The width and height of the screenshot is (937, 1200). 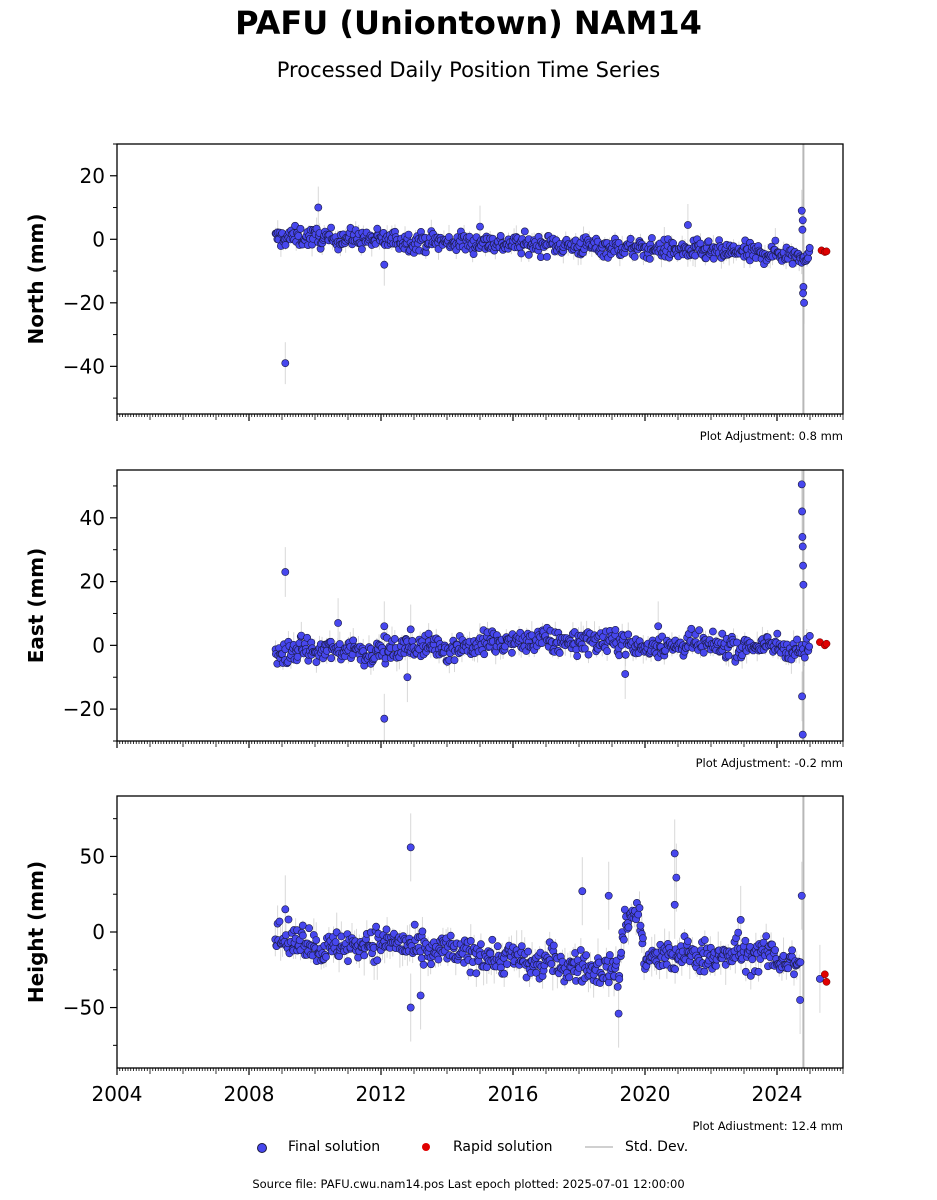 I want to click on y-axis-label: East (mm), so click(x=36, y=606).